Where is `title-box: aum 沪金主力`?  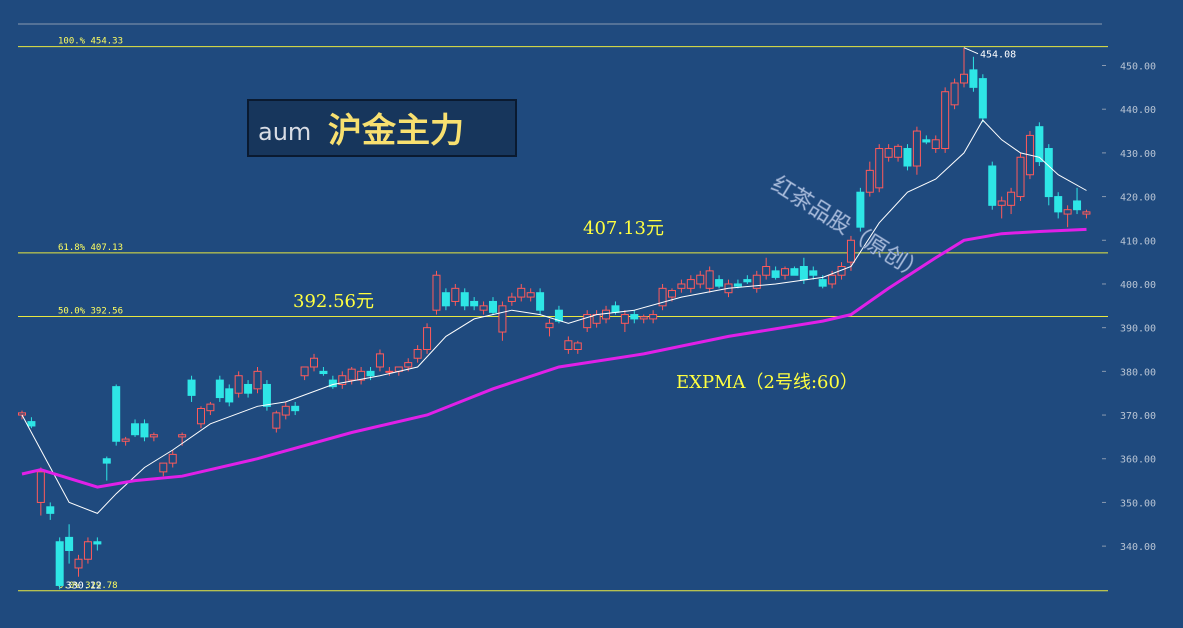 title-box: aum 沪金主力 is located at coordinates (382, 128).